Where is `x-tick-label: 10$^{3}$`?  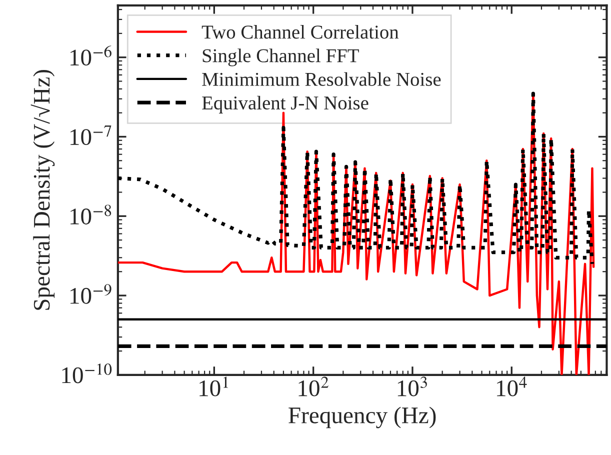 x-tick-label: 10$^{3}$ is located at coordinates (412, 386).